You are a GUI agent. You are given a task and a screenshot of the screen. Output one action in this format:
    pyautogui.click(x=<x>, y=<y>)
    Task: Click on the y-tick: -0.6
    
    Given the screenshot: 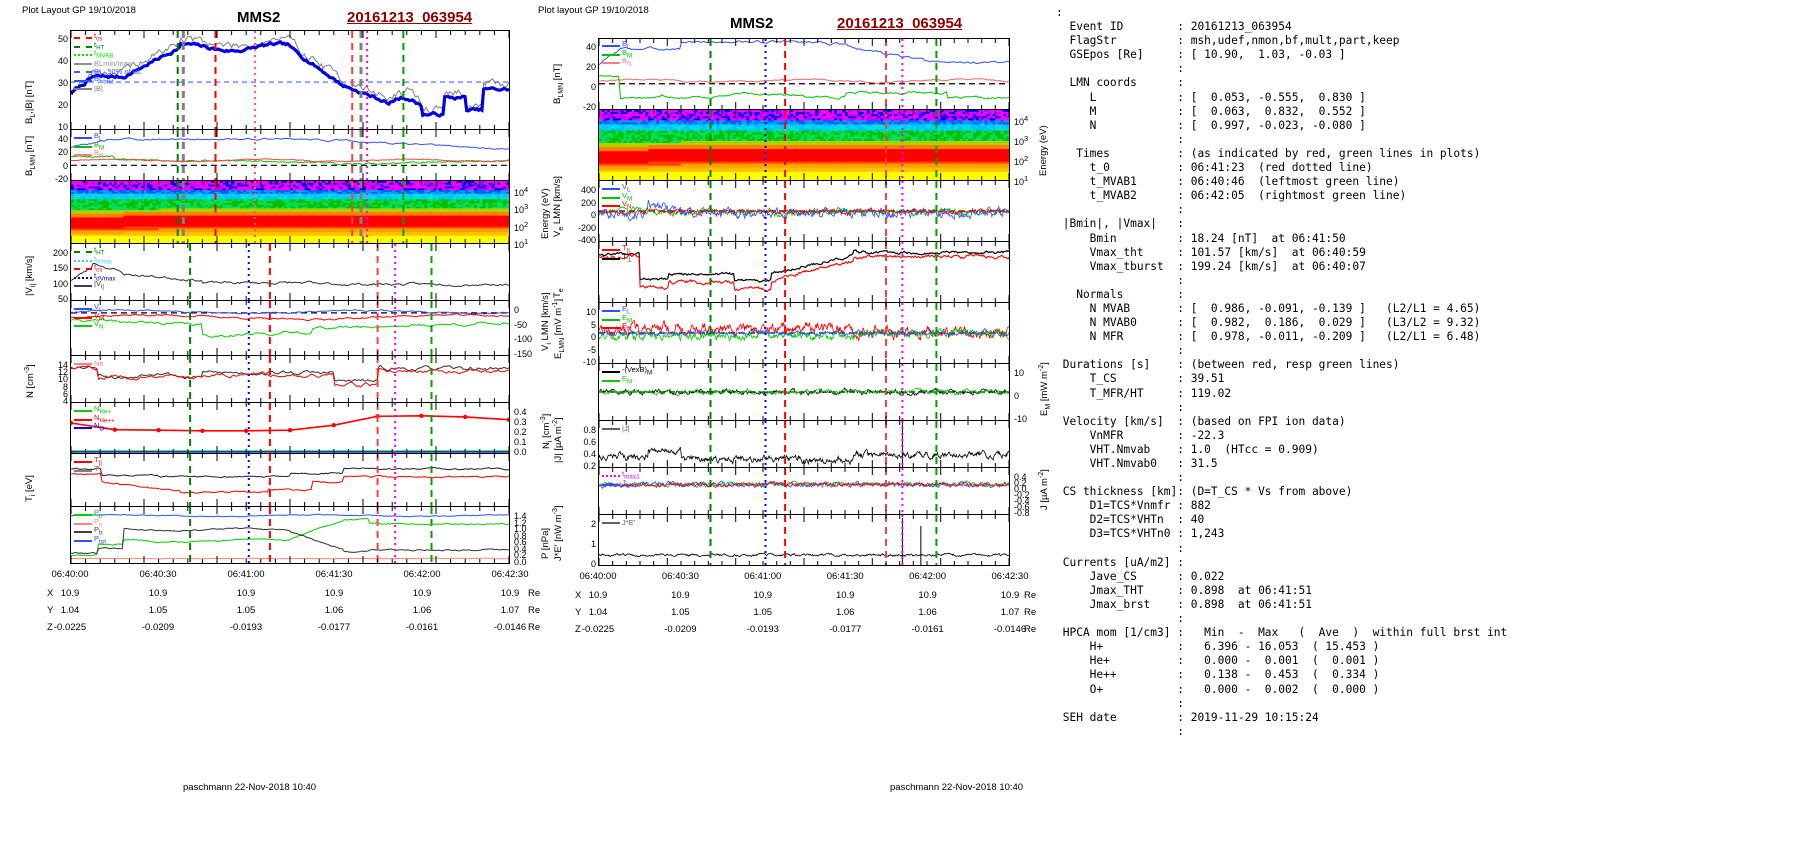 What is the action you would take?
    pyautogui.click(x=1022, y=507)
    